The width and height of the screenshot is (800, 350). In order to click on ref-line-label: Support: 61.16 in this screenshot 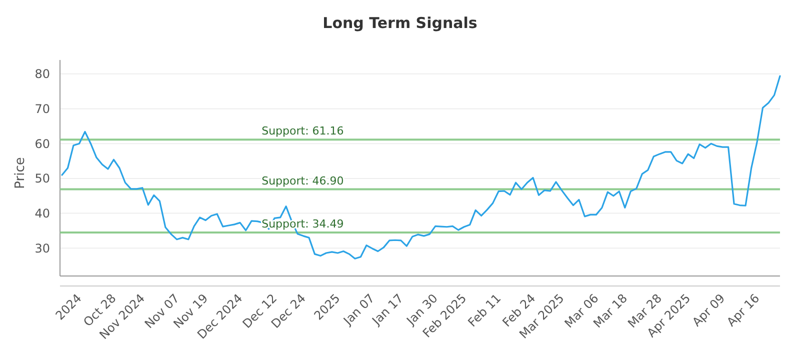, I will do `click(303, 131)`.